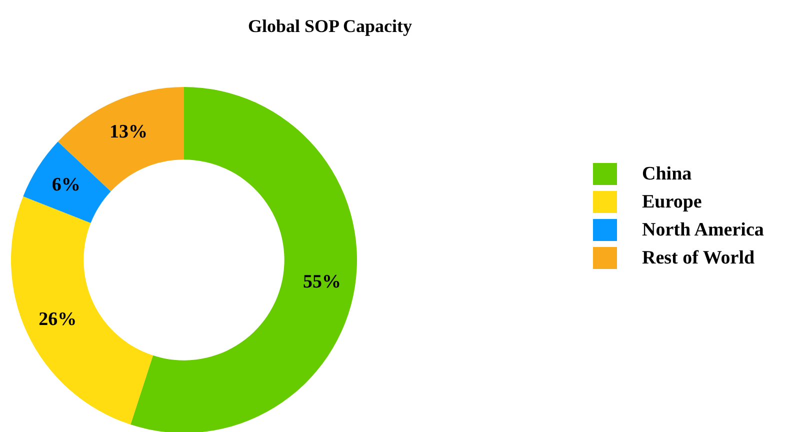  What do you see at coordinates (672, 202) in the screenshot?
I see `legend-label: Europe` at bounding box center [672, 202].